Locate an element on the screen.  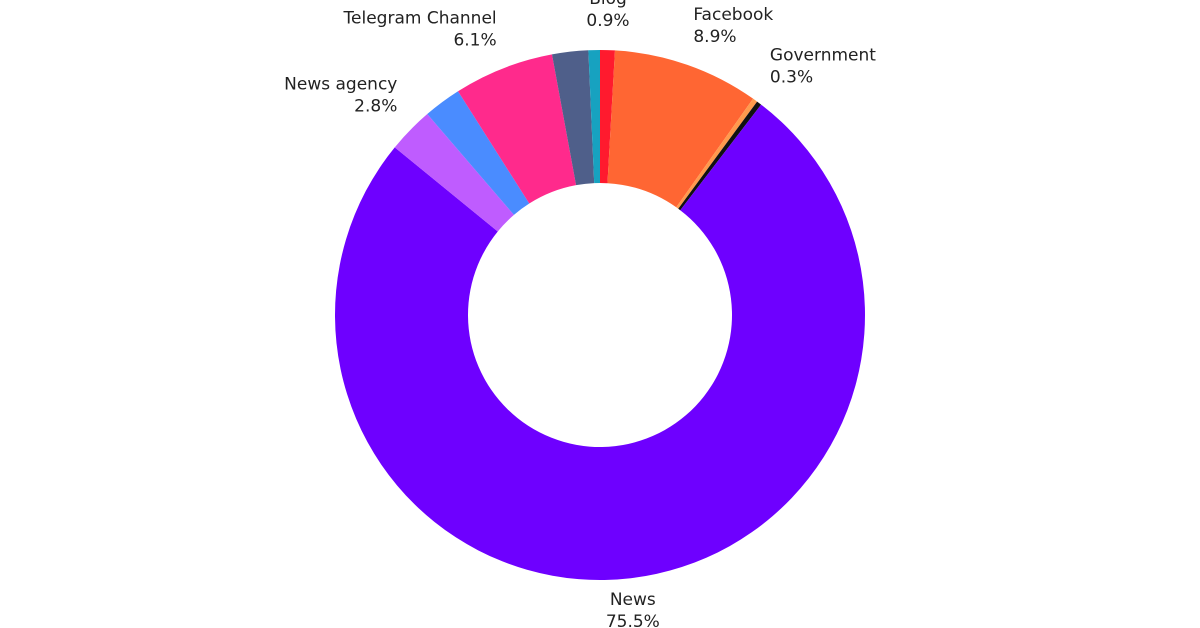
slice-value-label: 0.3% is located at coordinates (791, 78).